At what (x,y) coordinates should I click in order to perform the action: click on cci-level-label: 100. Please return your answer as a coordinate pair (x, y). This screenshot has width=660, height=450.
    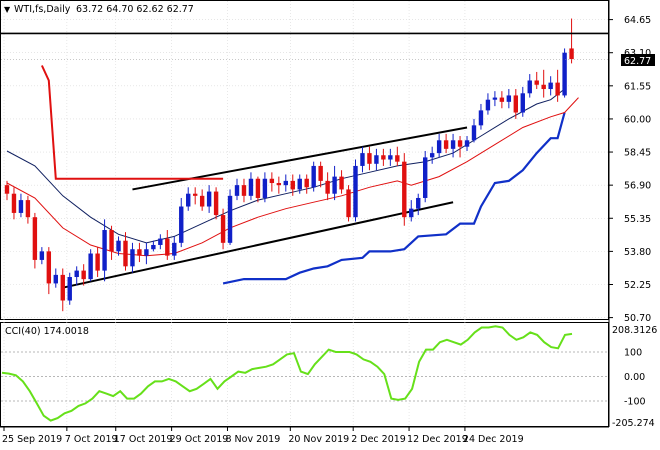
    Looking at the image, I should click on (633, 353).